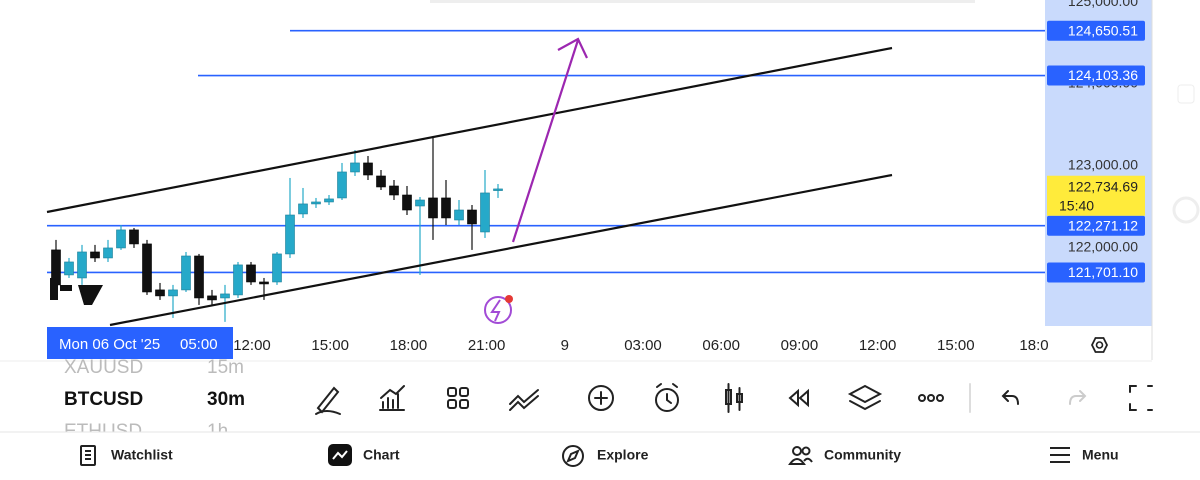  Describe the element at coordinates (225, 367) in the screenshot. I see `symbol-interval: 15m` at that location.